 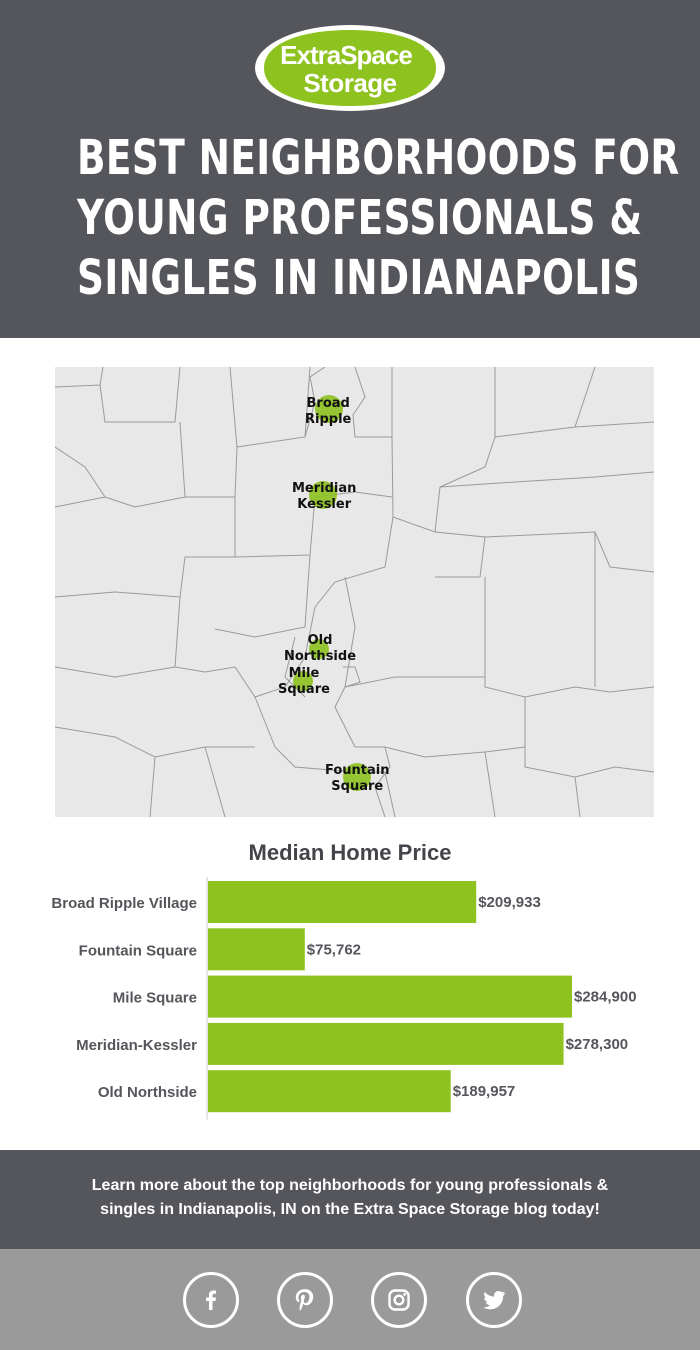 I want to click on chart-category-label: Broad Ripple Village, so click(x=124, y=903).